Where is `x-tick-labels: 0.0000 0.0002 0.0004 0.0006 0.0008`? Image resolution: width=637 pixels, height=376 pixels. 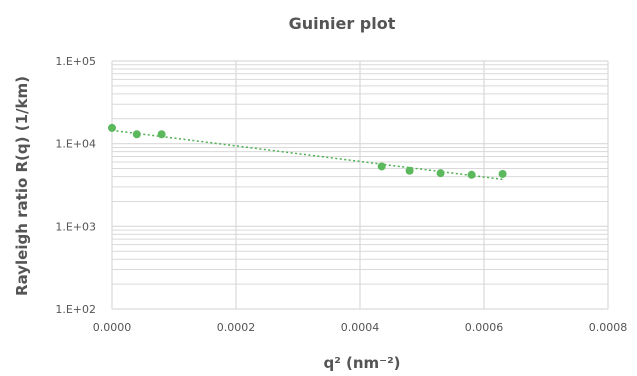 x-tick-labels: 0.0000 0.0002 0.0004 0.0006 0.0008 is located at coordinates (360, 327).